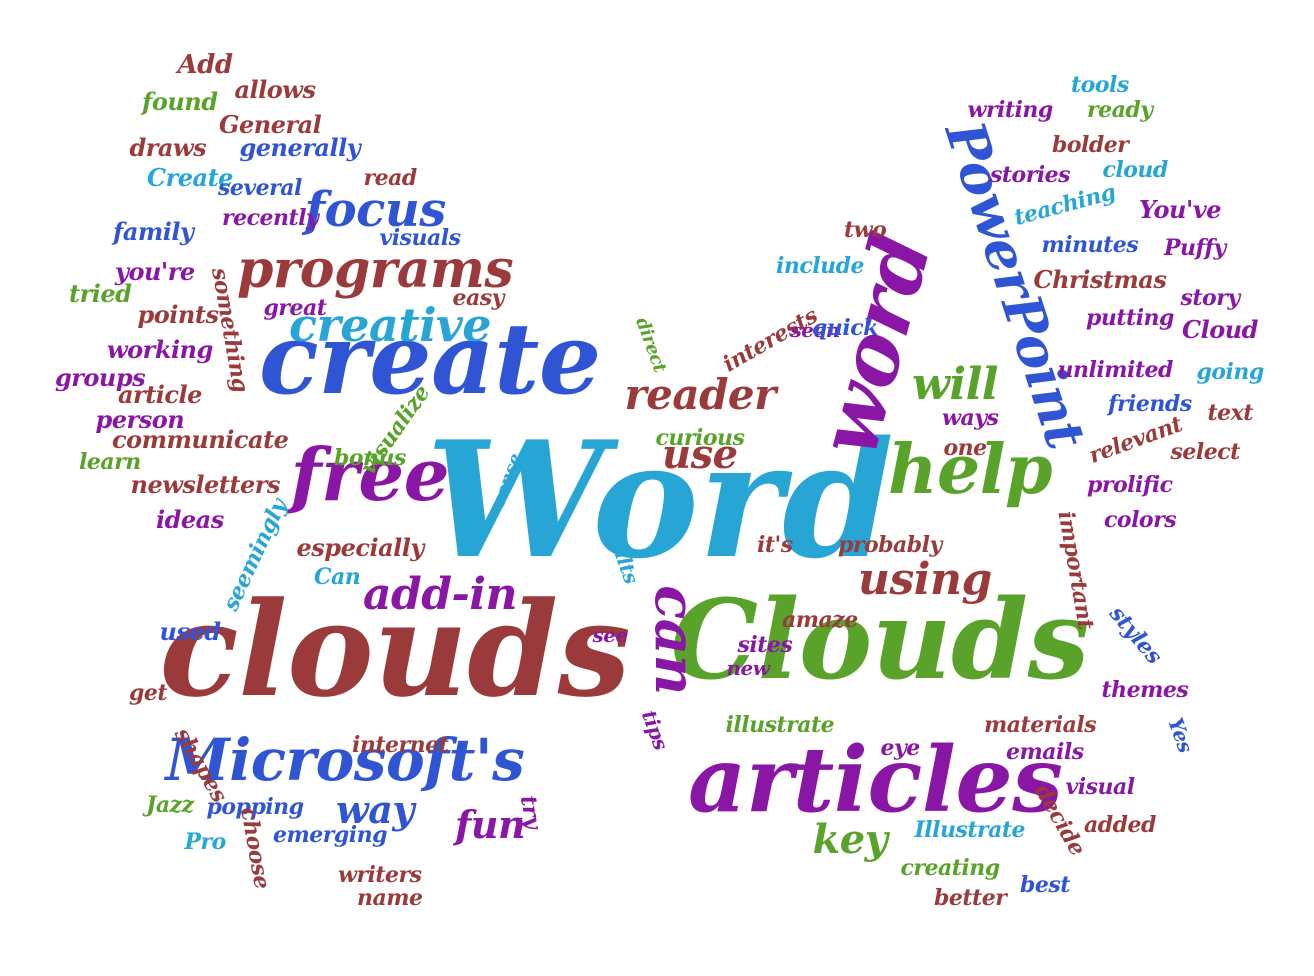  What do you see at coordinates (160, 349) in the screenshot?
I see `cloud-word: working` at bounding box center [160, 349].